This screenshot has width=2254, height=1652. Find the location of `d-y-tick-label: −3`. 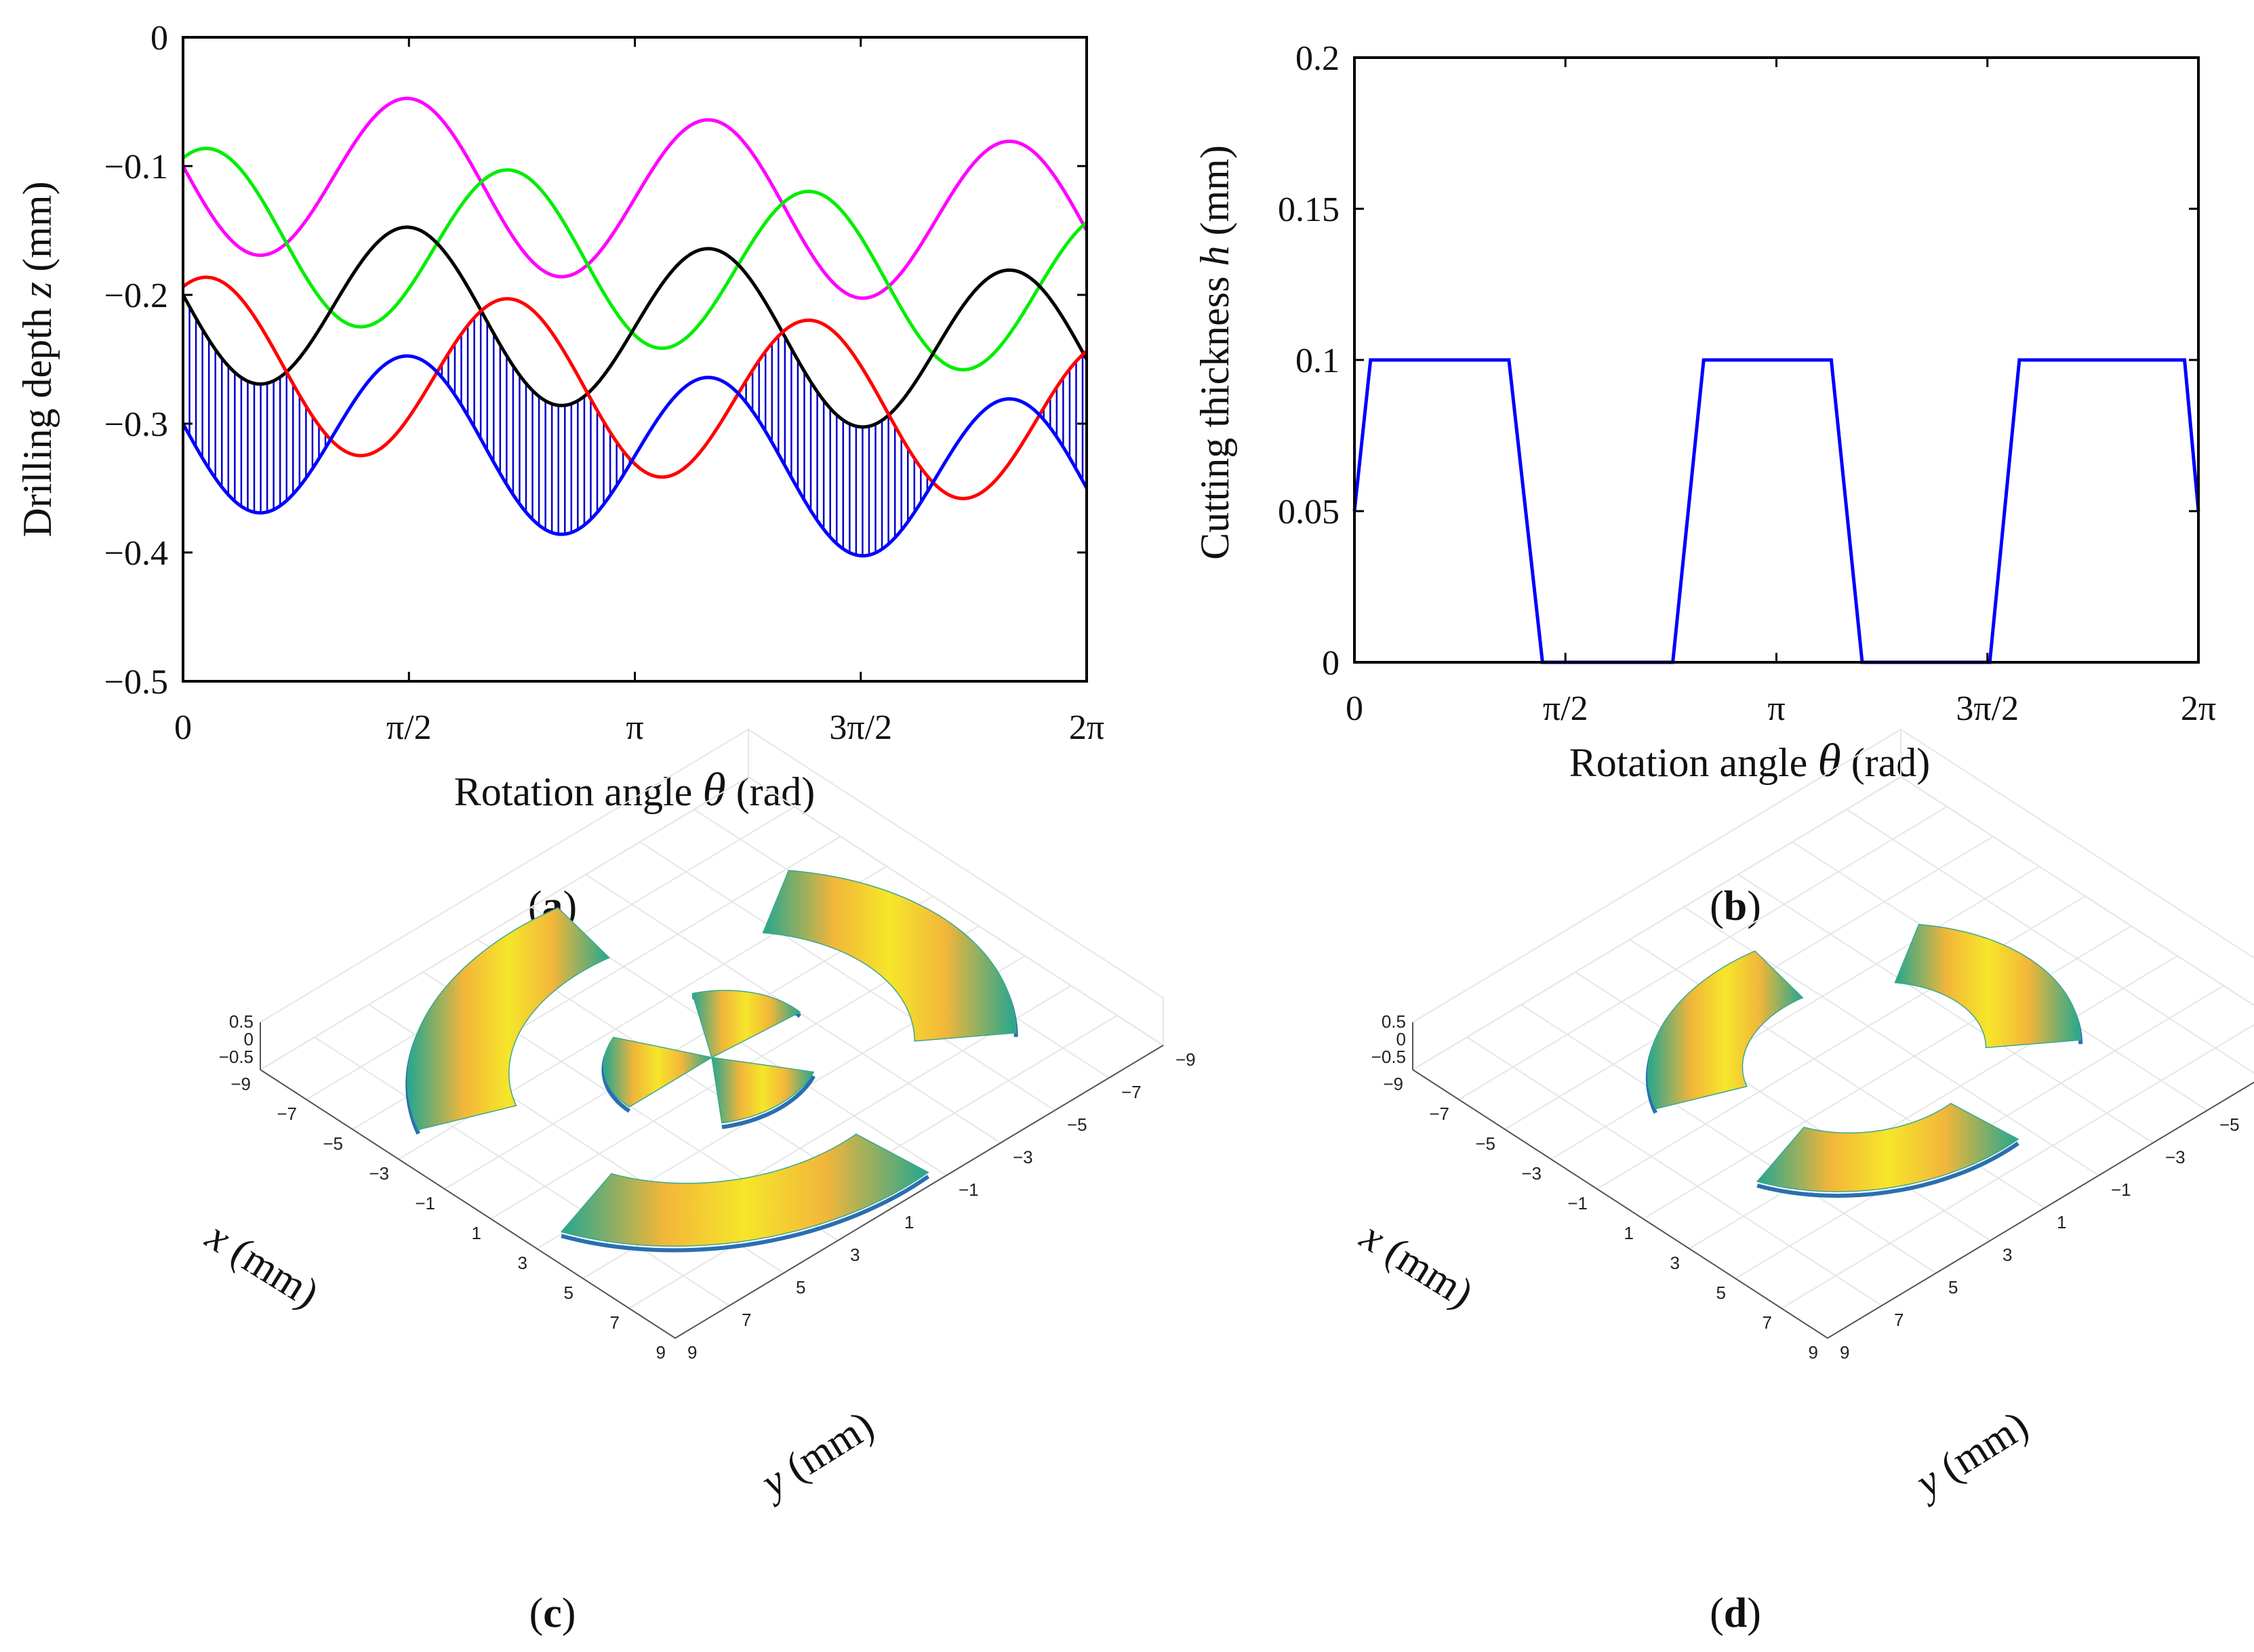

d-y-tick-label: −3 is located at coordinates (2175, 1157).